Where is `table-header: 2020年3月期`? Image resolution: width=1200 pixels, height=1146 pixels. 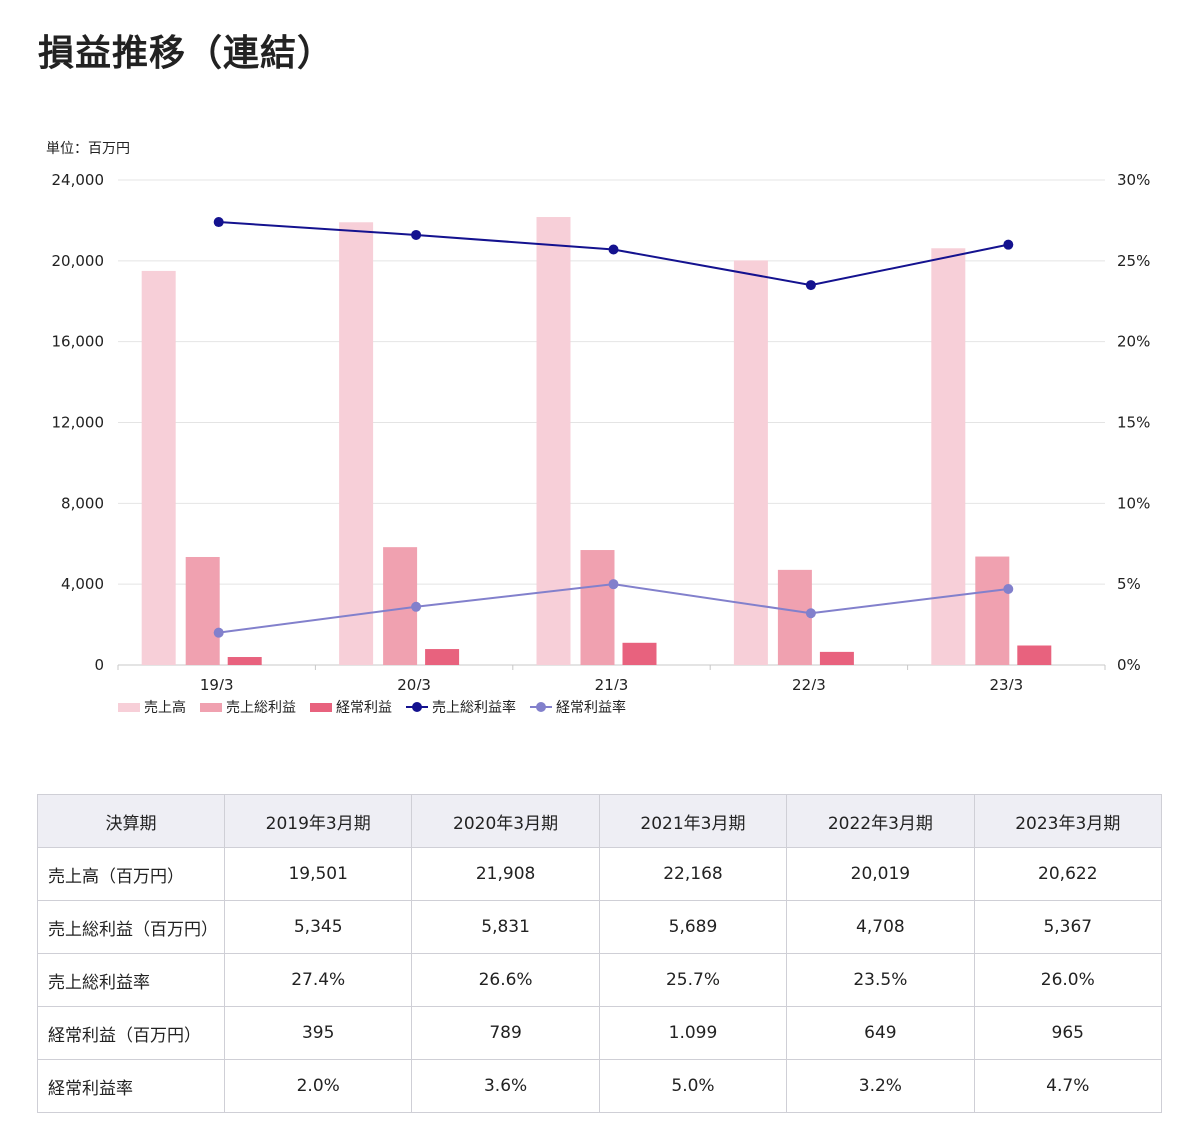
table-header: 2020年3月期 is located at coordinates (505, 821).